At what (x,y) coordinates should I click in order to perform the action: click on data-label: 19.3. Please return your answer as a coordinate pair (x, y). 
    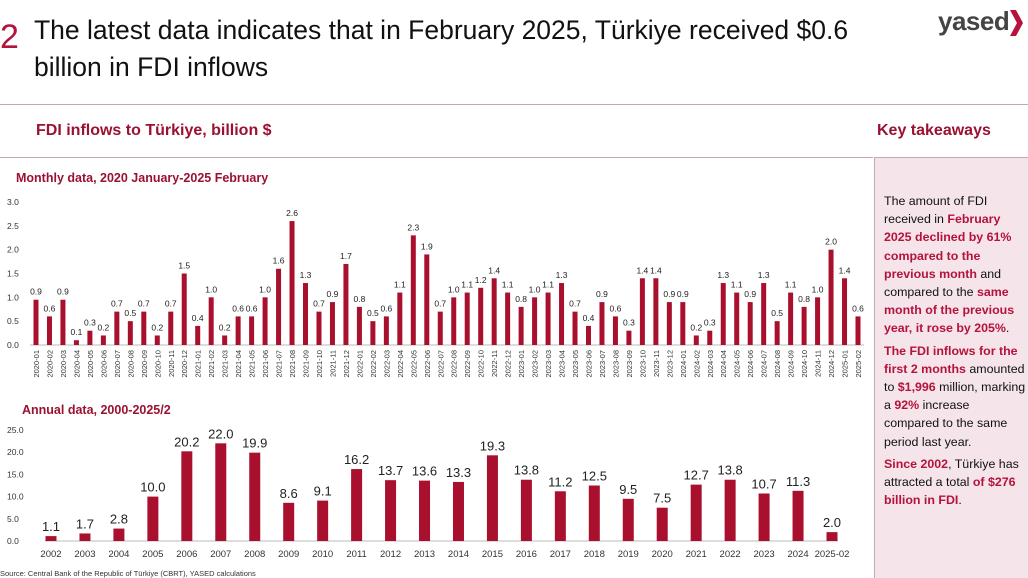
    Looking at the image, I should click on (492, 445).